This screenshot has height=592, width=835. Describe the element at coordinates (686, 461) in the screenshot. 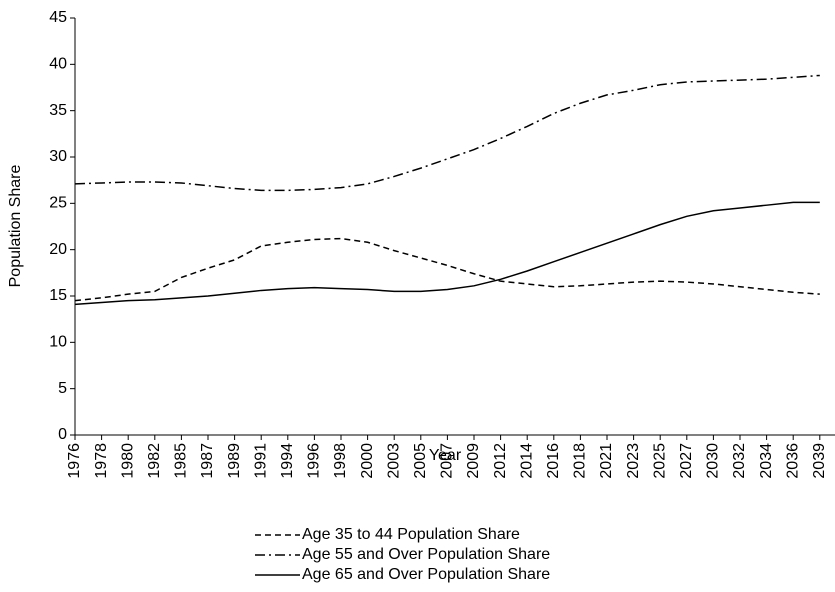

I see `x-tick-label: 2027` at that location.